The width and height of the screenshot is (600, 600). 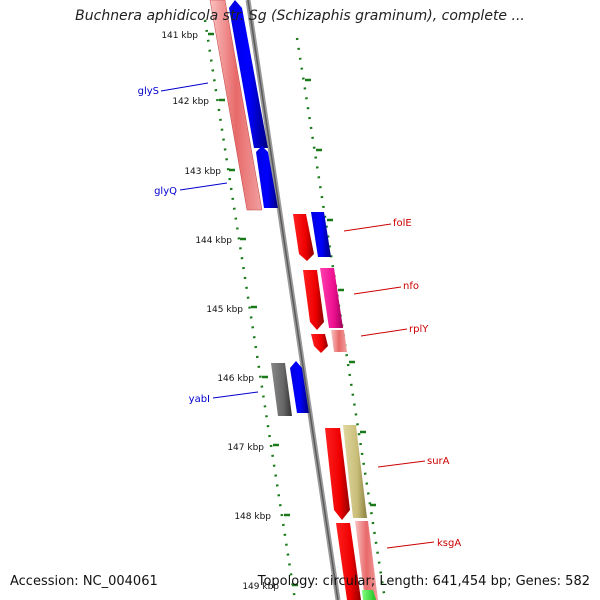 What do you see at coordinates (179, 36) in the screenshot?
I see `tick-label-141: 141 kbp` at bounding box center [179, 36].